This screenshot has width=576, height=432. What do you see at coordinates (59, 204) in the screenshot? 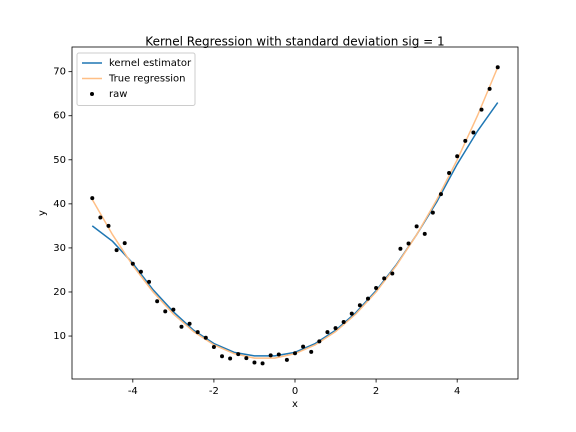
I see `y-tick-label: 40` at bounding box center [59, 204].